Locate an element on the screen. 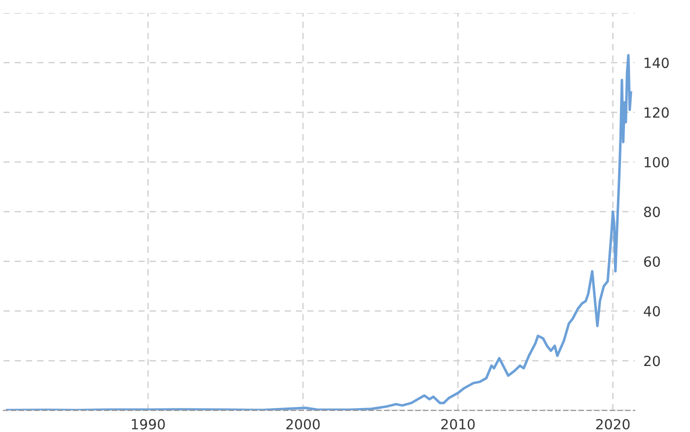 This screenshot has height=432, width=690. y-tick-label: 80 is located at coordinates (652, 212).